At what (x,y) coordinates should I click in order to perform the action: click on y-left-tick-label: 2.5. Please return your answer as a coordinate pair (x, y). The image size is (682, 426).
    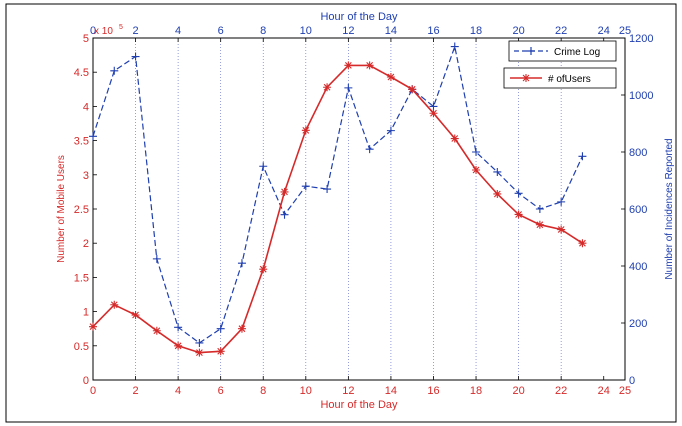
    Looking at the image, I should click on (81, 210).